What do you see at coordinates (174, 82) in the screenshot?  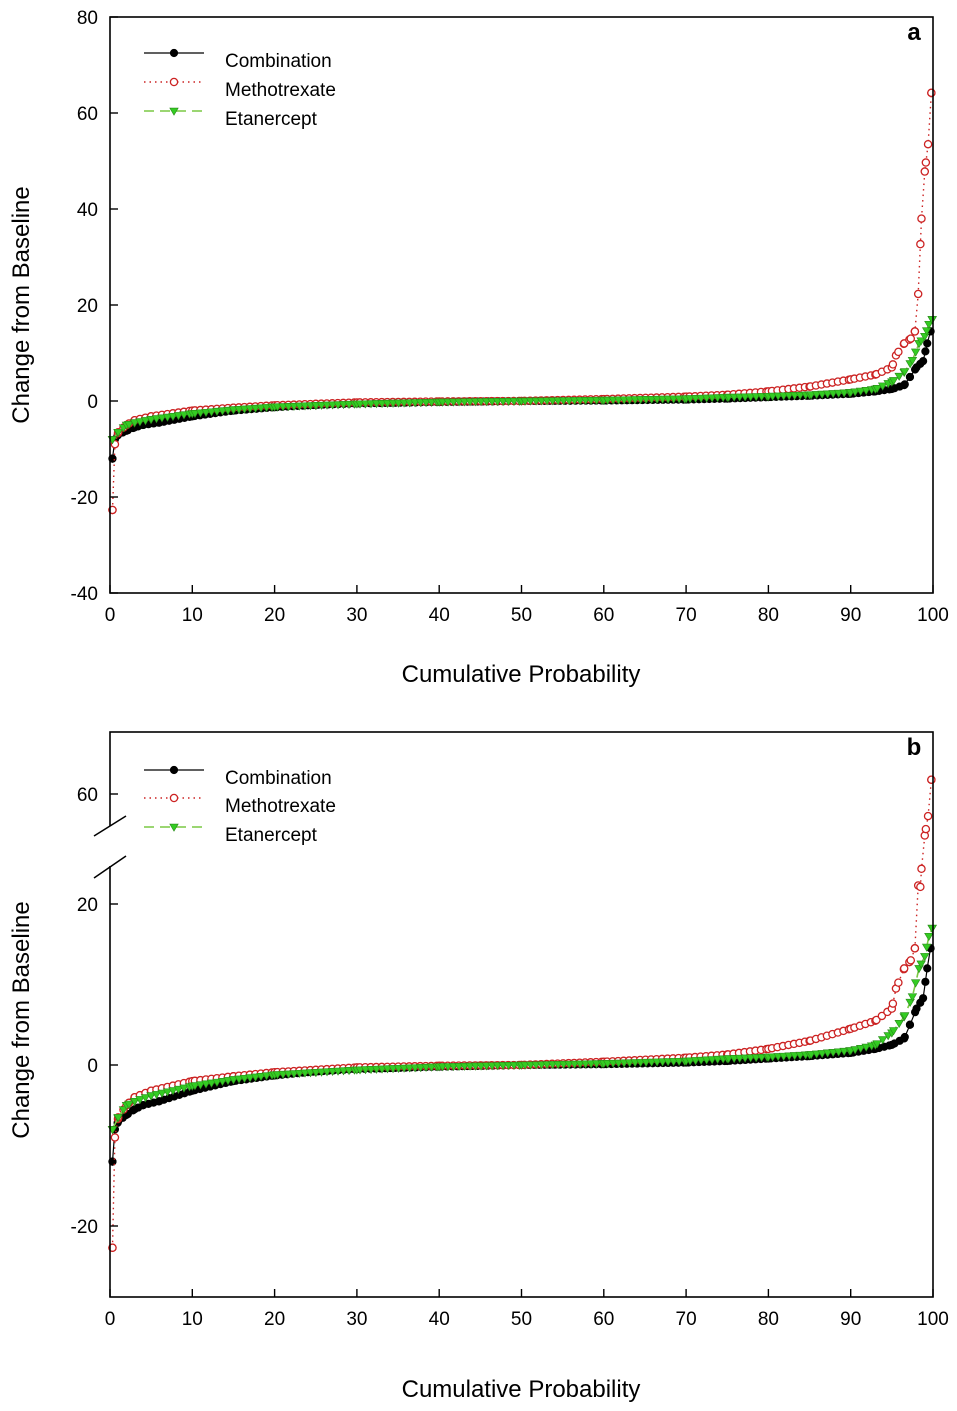 I see `panel-a-legend-marker-methotrexate` at bounding box center [174, 82].